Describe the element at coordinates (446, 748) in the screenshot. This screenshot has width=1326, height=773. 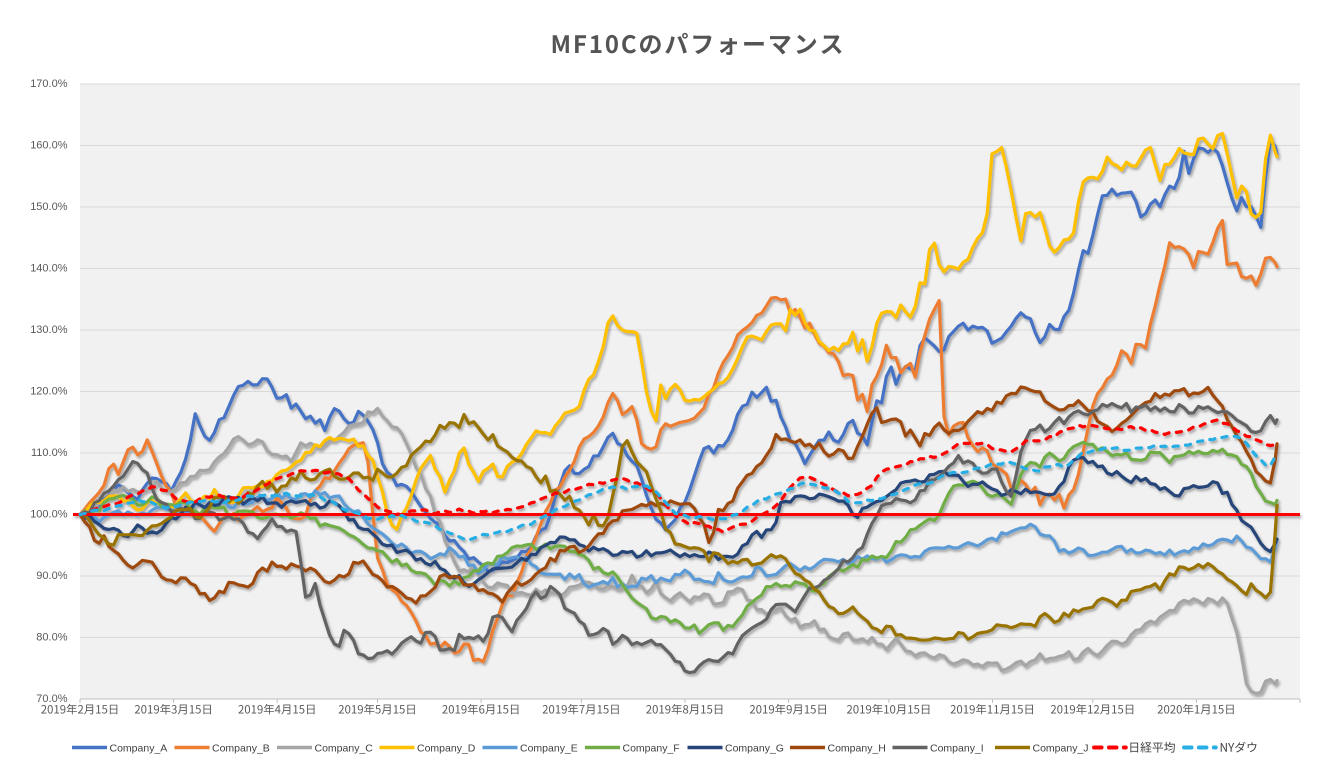
I see `svg-text: Company_D` at that location.